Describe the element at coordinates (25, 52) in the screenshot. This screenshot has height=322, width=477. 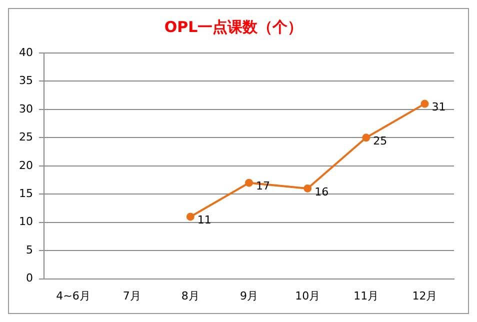
I see `y-tick-label: 40` at that location.